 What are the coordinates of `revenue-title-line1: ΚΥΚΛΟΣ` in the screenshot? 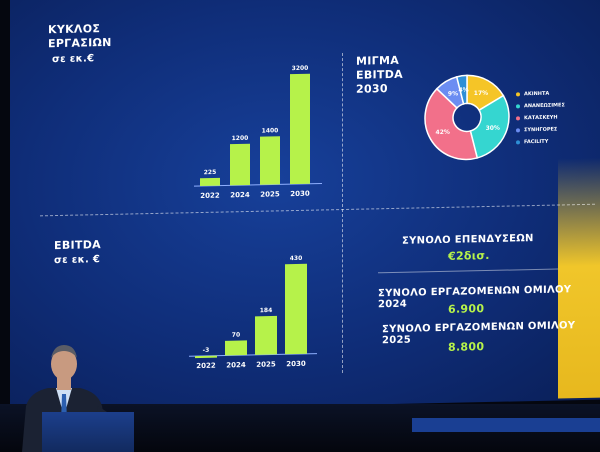 It's located at (74, 29).